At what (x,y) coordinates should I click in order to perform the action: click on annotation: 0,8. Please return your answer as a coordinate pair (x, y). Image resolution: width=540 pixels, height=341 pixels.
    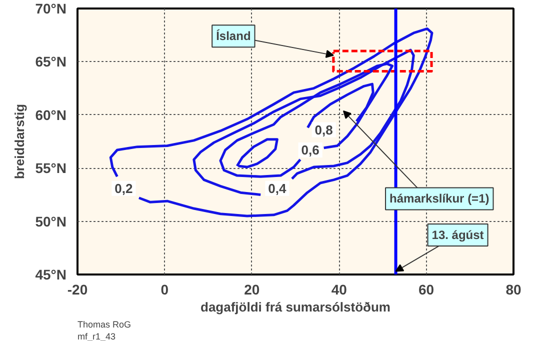
    Looking at the image, I should click on (323, 130).